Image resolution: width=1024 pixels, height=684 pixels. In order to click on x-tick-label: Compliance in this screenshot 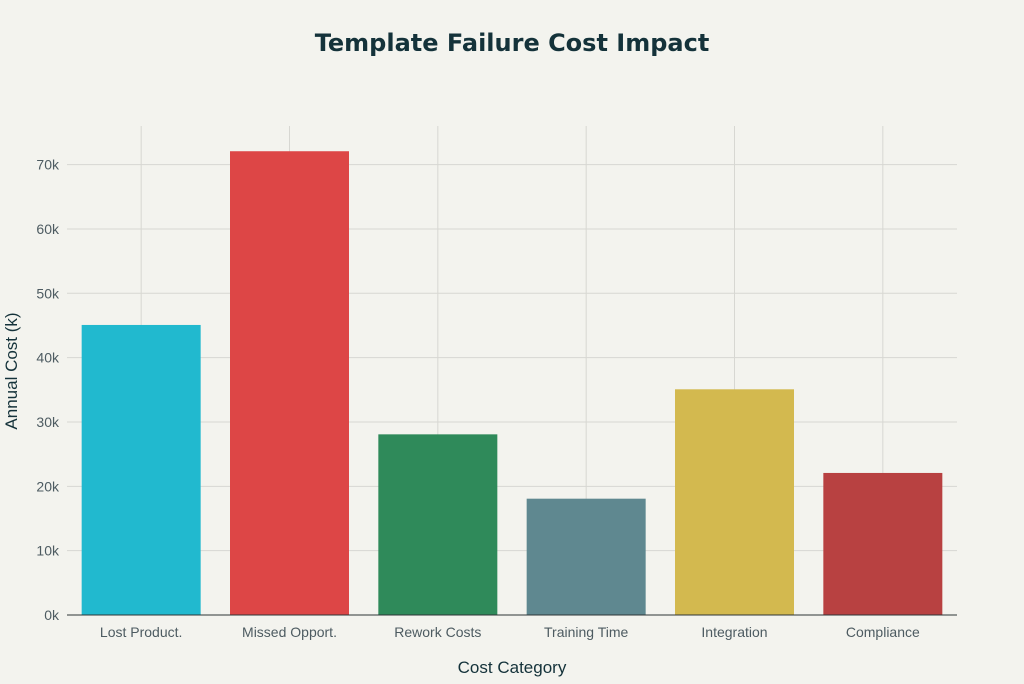, I will do `click(883, 632)`.